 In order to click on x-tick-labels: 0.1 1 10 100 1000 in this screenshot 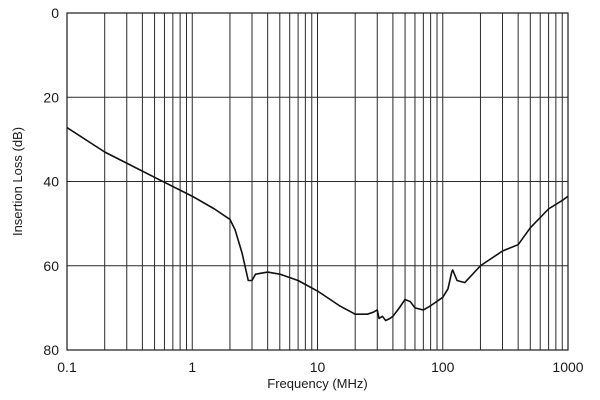, I will do `click(320, 367)`.